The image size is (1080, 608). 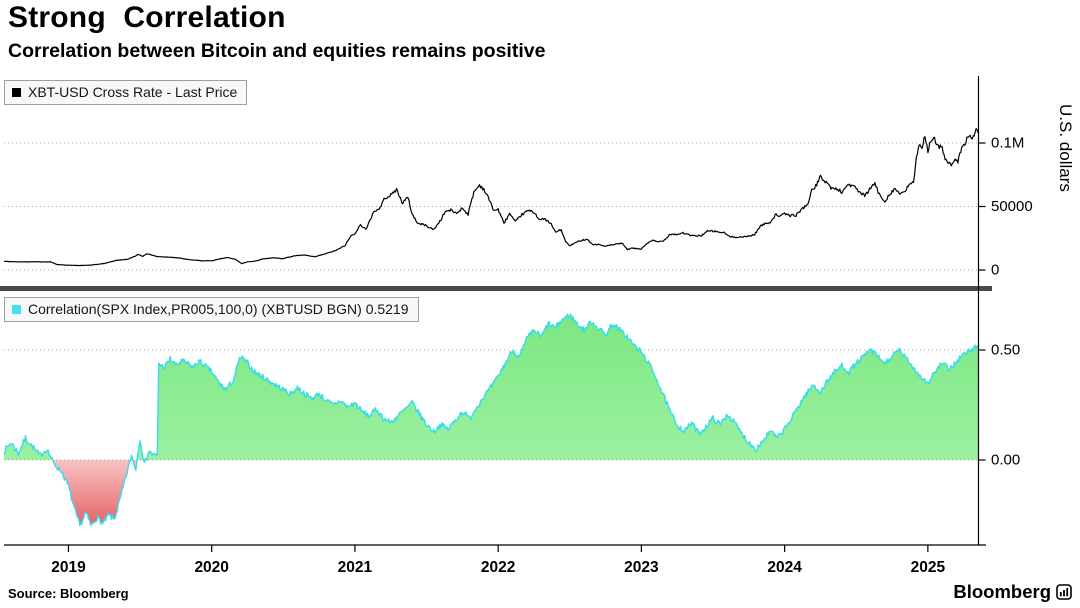 I want to click on y-axis-title: U.S. dollars, so click(x=1065, y=148).